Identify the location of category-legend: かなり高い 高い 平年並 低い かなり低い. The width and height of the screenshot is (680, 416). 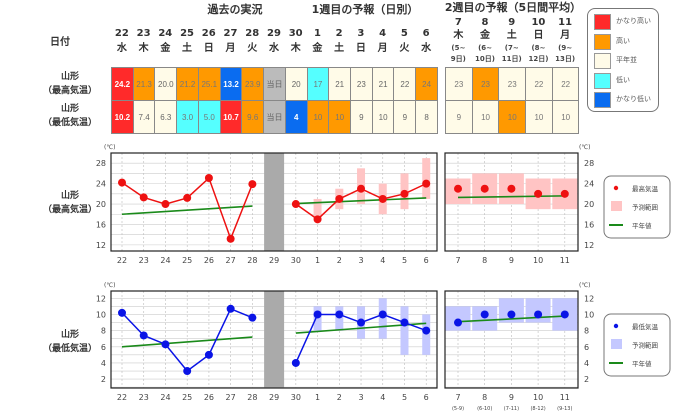
(623, 60).